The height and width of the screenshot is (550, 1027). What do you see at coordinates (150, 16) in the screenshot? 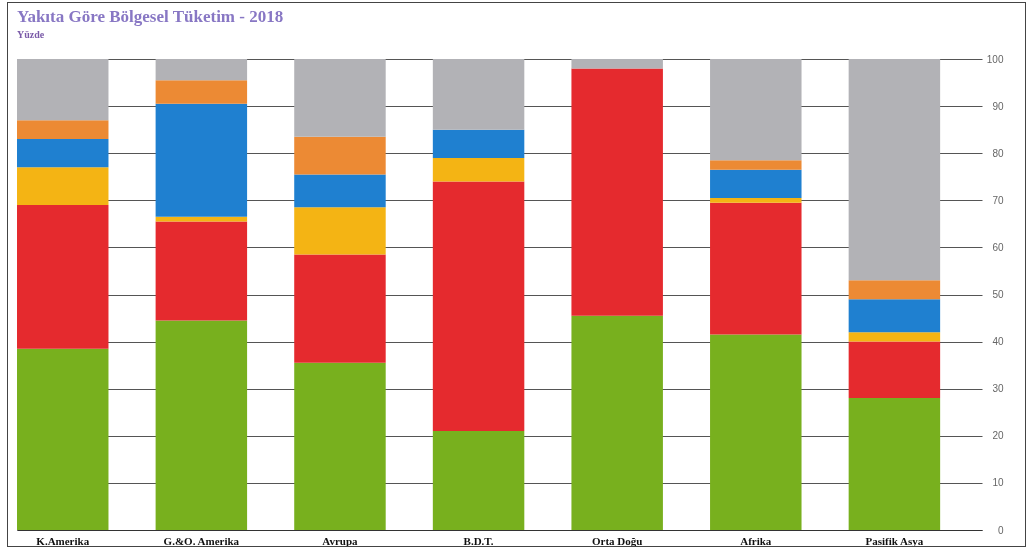
I see `chart-title: Yakıta Göre Bölgesel Tüketim - 2018` at bounding box center [150, 16].